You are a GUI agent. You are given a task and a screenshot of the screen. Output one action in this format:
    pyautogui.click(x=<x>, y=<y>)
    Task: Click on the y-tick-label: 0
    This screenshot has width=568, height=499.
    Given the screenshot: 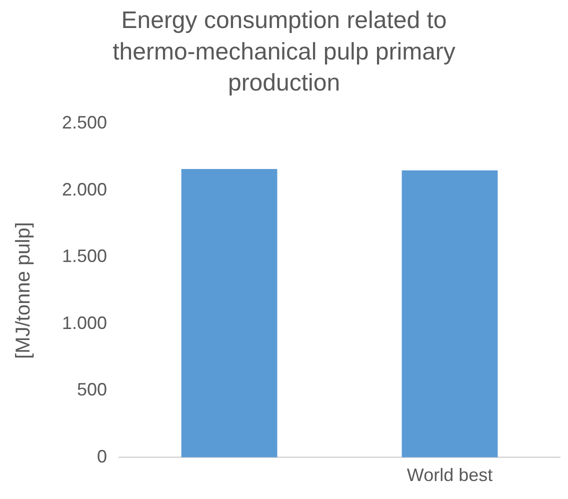 What is the action you would take?
    pyautogui.click(x=102, y=456)
    